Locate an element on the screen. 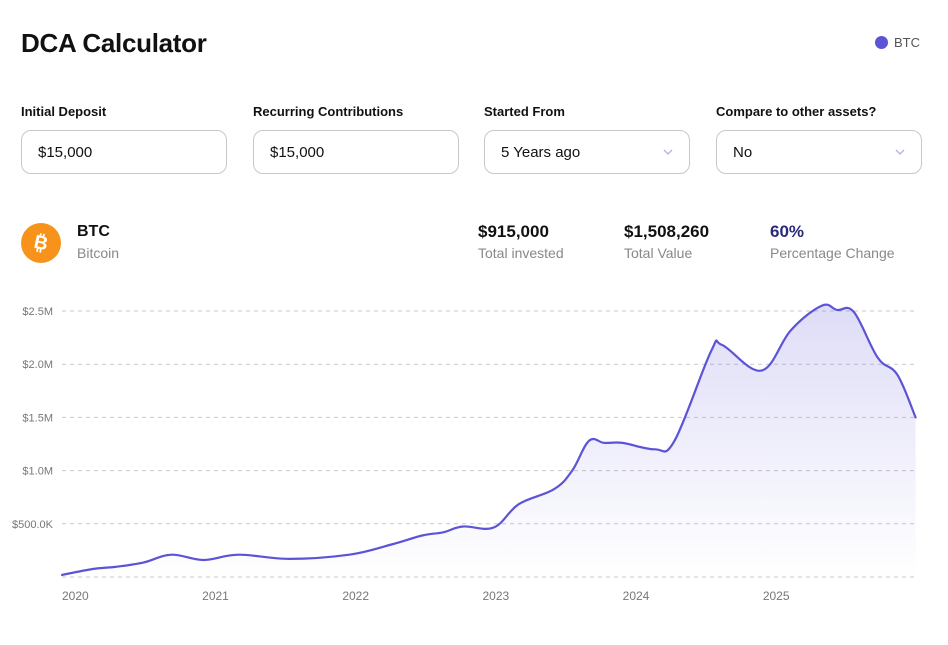  y-tick-label: $1.5M is located at coordinates (37, 418).